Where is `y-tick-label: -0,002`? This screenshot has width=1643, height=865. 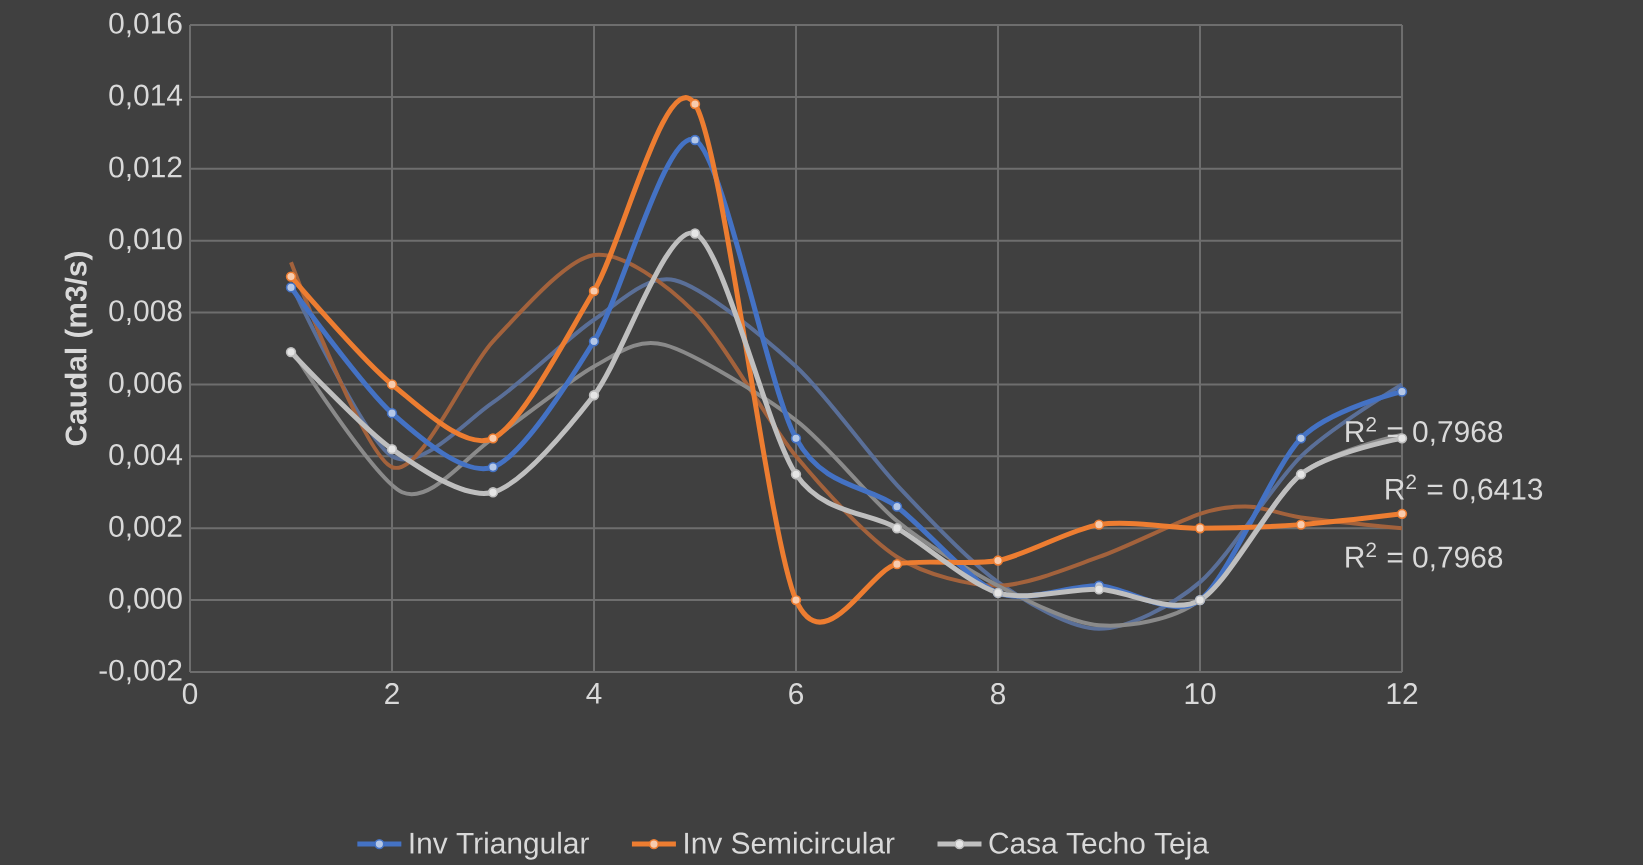 y-tick-label: -0,002 is located at coordinates (140, 672).